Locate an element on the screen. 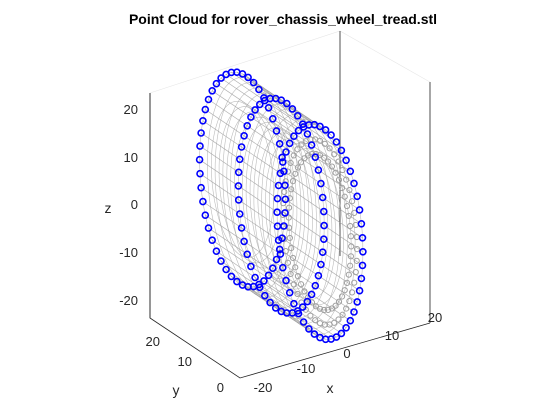 The image size is (560, 420). y-tick-label: 0 is located at coordinates (220, 387).